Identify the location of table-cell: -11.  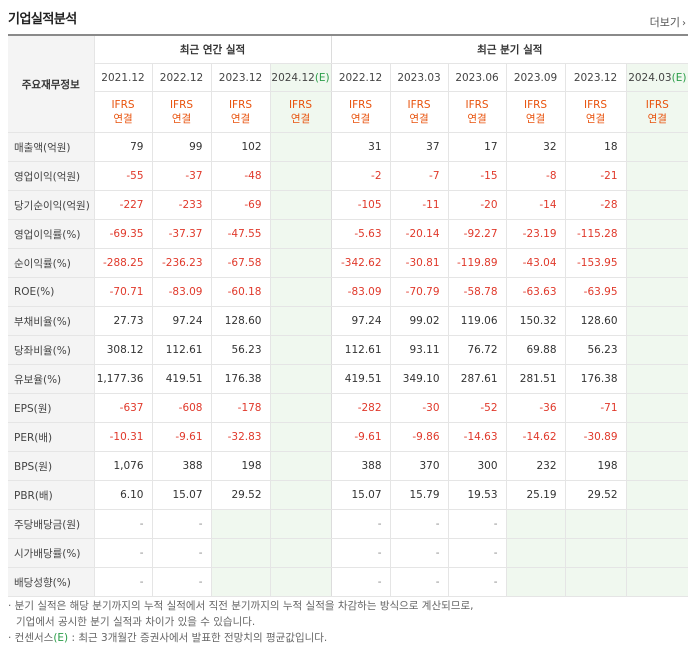
(419, 205).